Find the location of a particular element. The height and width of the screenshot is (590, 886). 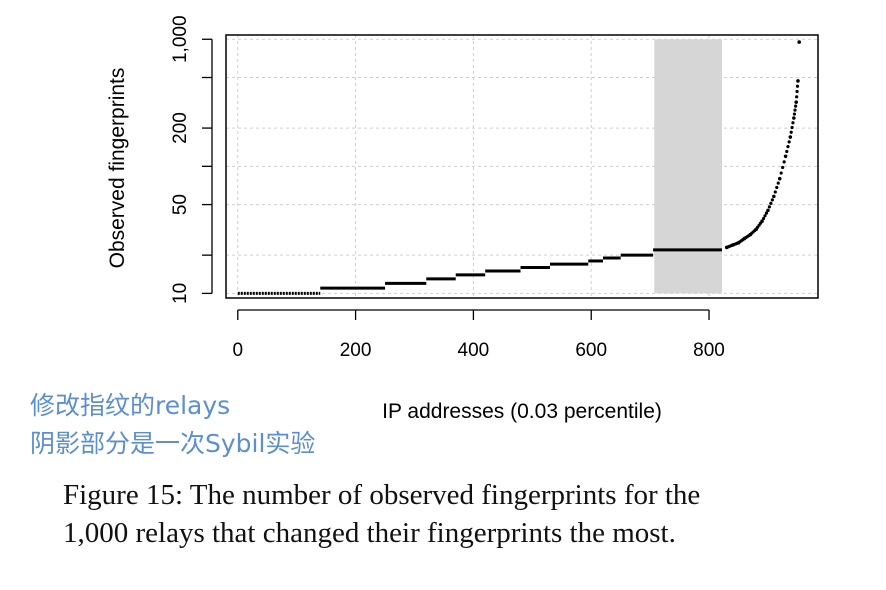

x-tick-label: 600 is located at coordinates (591, 350).